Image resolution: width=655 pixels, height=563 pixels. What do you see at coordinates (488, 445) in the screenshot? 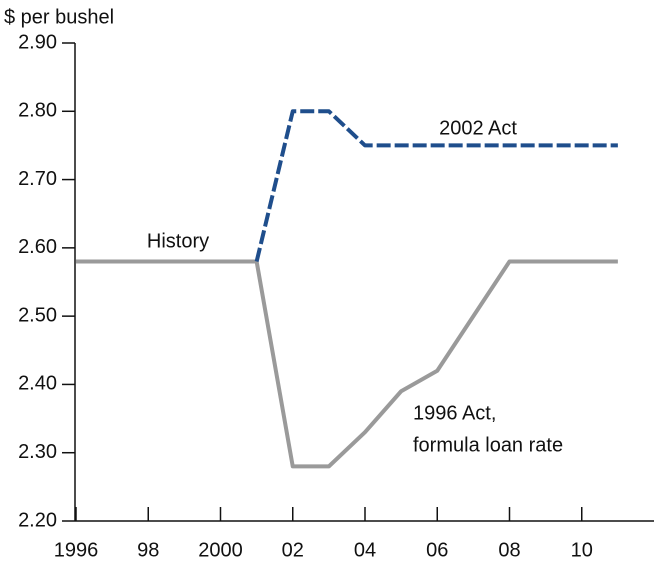
I see `annotation: formula loan rate` at bounding box center [488, 445].